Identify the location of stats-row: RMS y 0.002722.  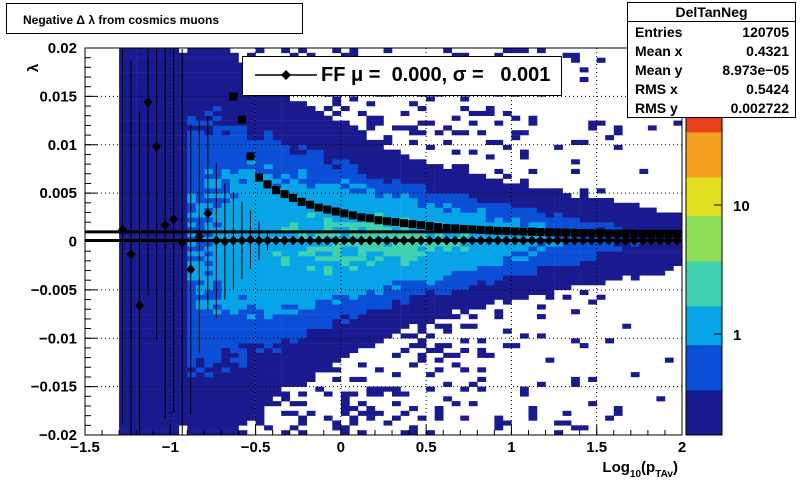
(711, 107).